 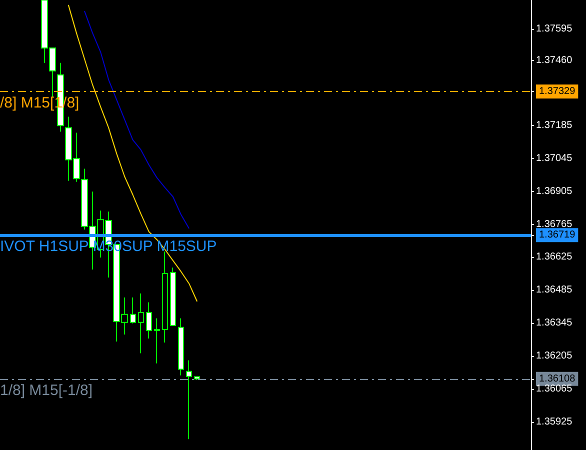 What do you see at coordinates (46, 390) in the screenshot?
I see `ref-line-label: 1/8] M15[-1/8]` at bounding box center [46, 390].